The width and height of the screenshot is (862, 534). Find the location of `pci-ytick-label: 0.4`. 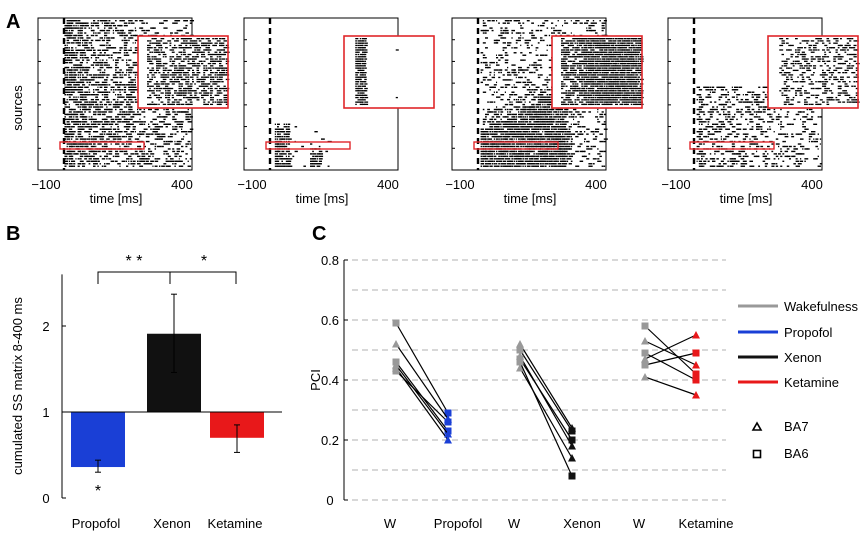

pci-ytick-label: 0.4 is located at coordinates (330, 380).